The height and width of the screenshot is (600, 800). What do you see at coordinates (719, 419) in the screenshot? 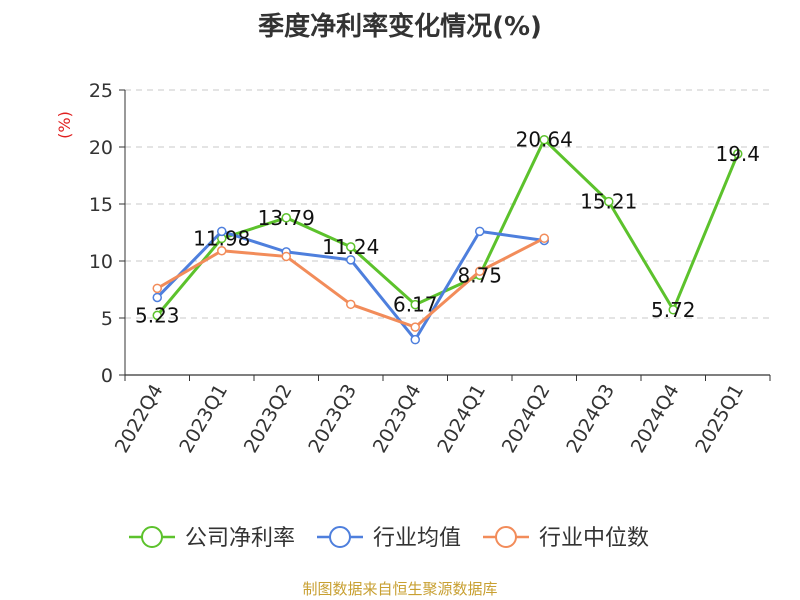
I see `x-tick-label: 2025Q1` at bounding box center [719, 419].